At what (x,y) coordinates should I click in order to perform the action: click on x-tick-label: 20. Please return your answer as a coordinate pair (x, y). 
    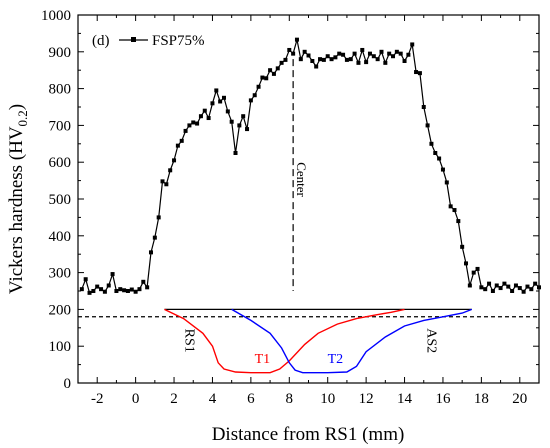
    Looking at the image, I should click on (519, 399).